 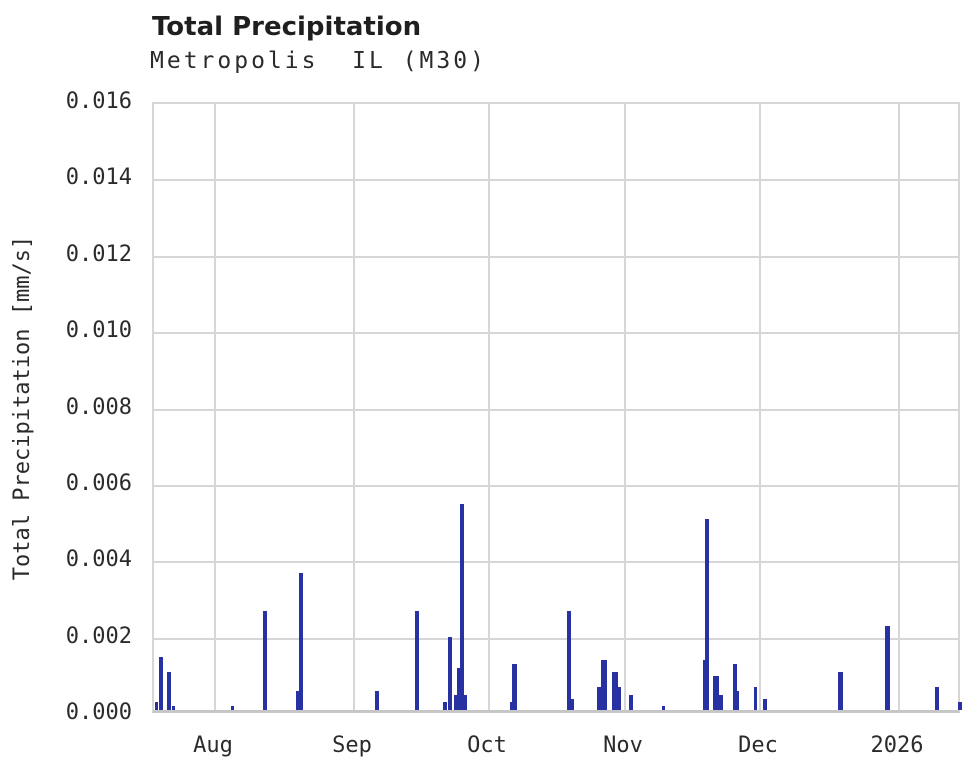 What do you see at coordinates (487, 745) in the screenshot?
I see `x-tick-label: Oct` at bounding box center [487, 745].